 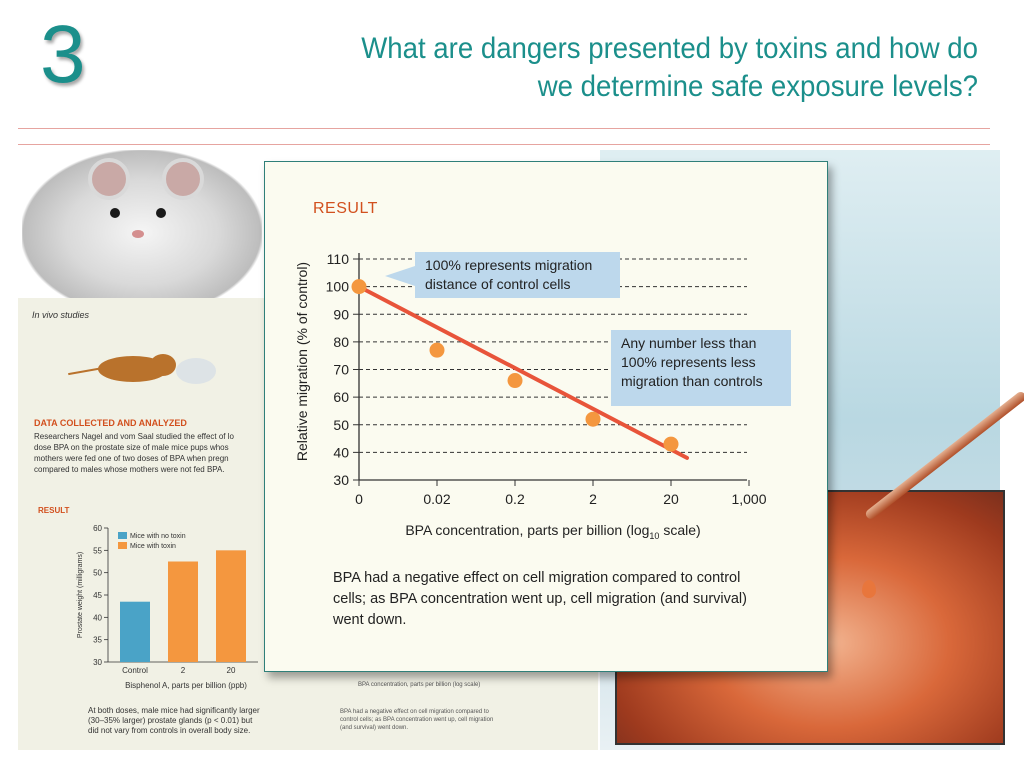 I want to click on title-rule-top, so click(x=504, y=128).